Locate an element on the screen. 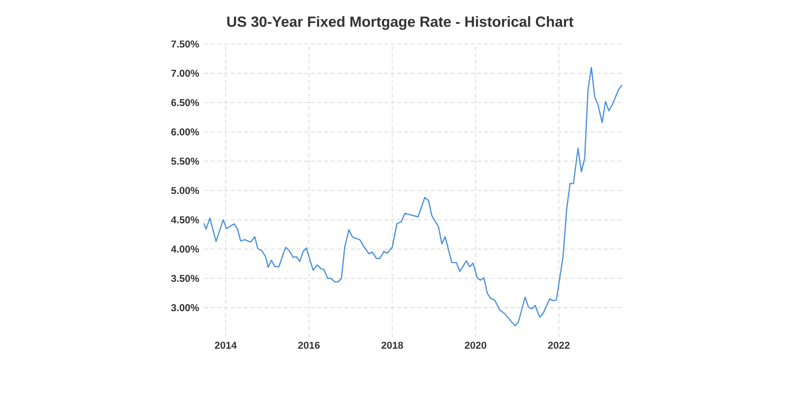  x-tick-label: 2022 is located at coordinates (559, 345).